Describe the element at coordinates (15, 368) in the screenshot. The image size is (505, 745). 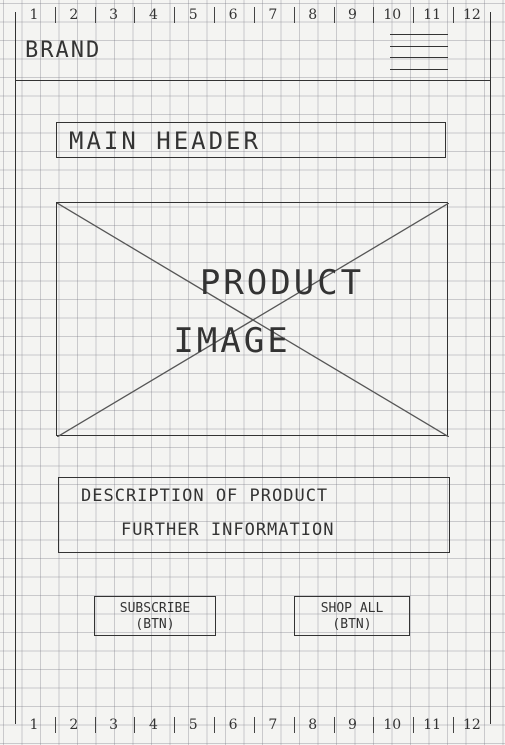
I see `page-frame-left` at that location.